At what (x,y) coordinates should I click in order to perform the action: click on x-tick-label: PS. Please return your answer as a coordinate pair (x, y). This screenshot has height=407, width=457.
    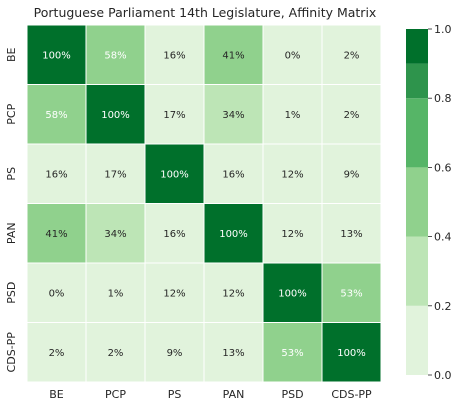
    Looking at the image, I should click on (175, 394).